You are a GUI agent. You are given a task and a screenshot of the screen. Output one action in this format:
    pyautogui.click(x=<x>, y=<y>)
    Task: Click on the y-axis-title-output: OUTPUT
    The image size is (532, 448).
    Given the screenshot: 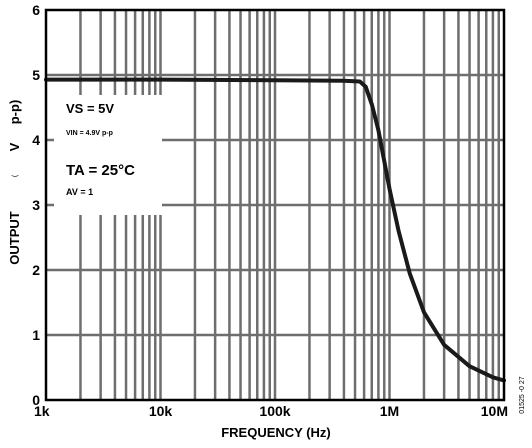 What is the action you would take?
    pyautogui.click(x=14, y=238)
    